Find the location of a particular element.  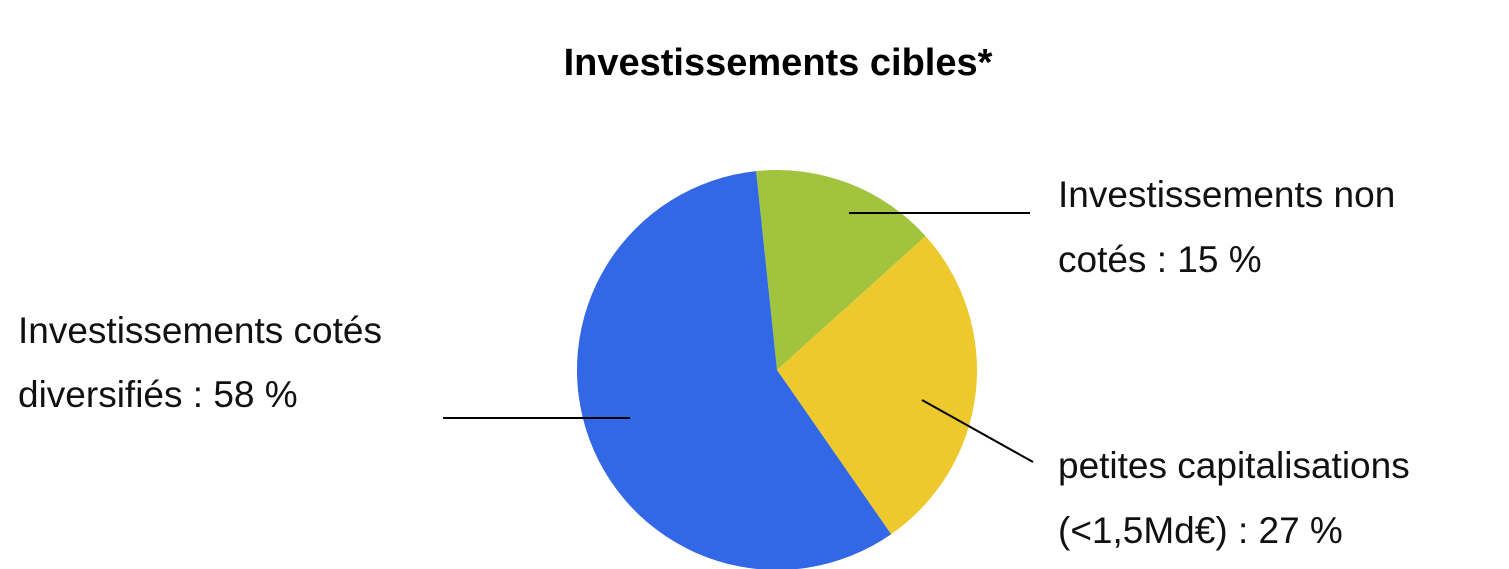

chart-title: Investissements cibles* is located at coordinates (778, 63).